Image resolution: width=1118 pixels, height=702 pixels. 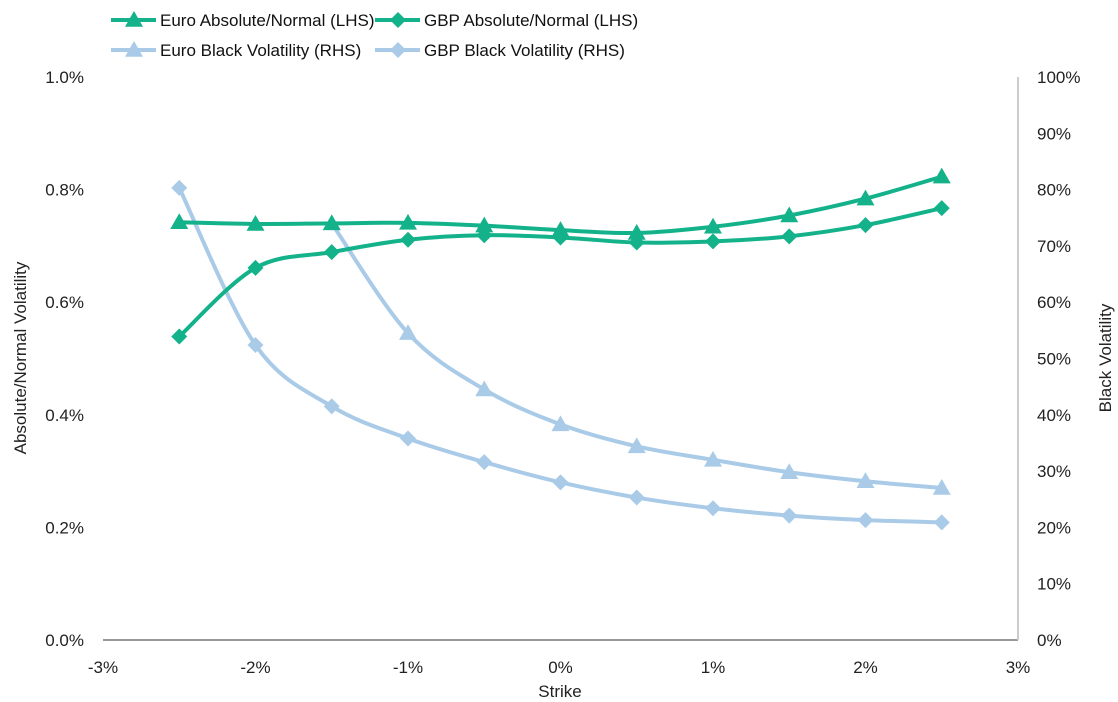 What do you see at coordinates (408, 667) in the screenshot?
I see `x-tick-label: -1%` at bounding box center [408, 667].